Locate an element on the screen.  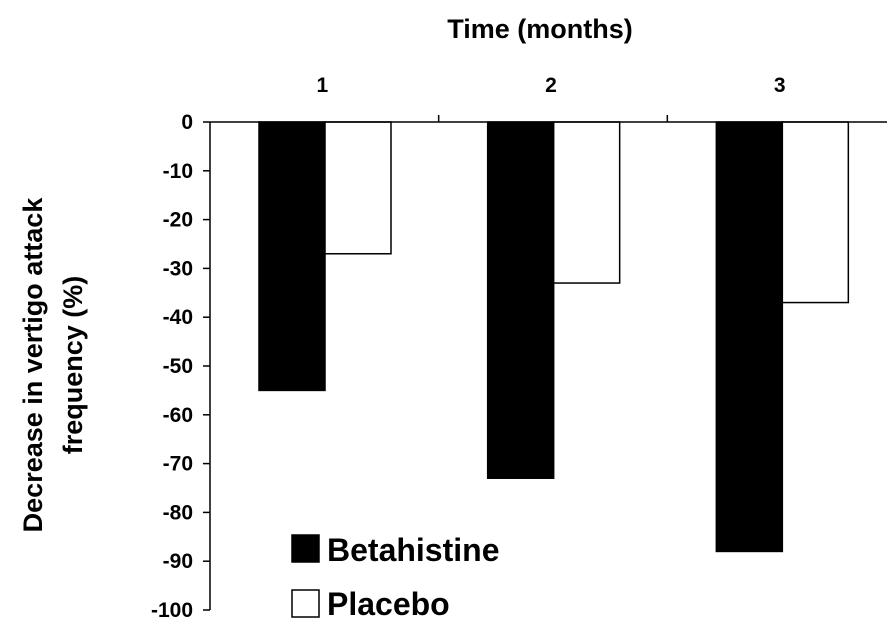
y-tick-label: -10 is located at coordinates (178, 171).